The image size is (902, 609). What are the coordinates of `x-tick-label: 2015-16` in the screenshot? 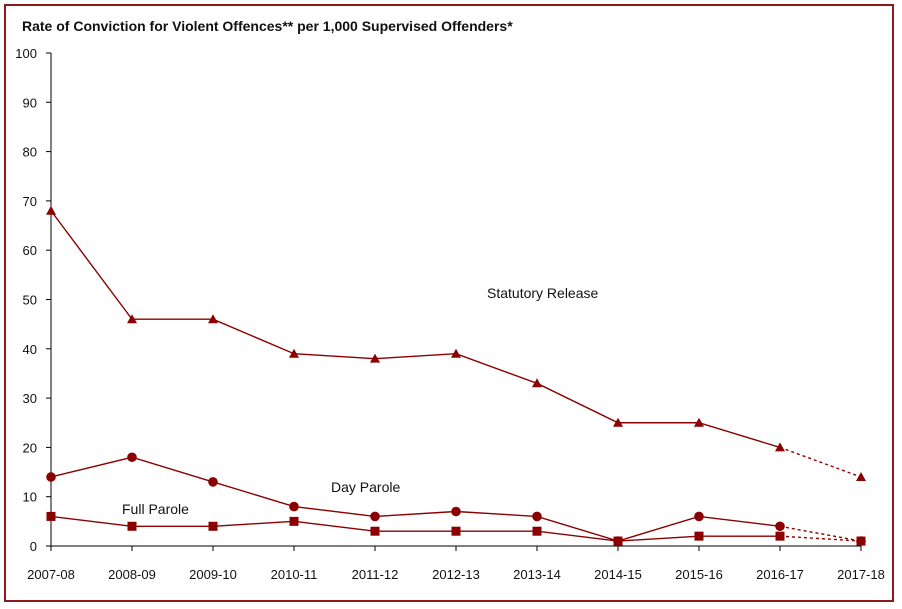 It's located at (699, 574).